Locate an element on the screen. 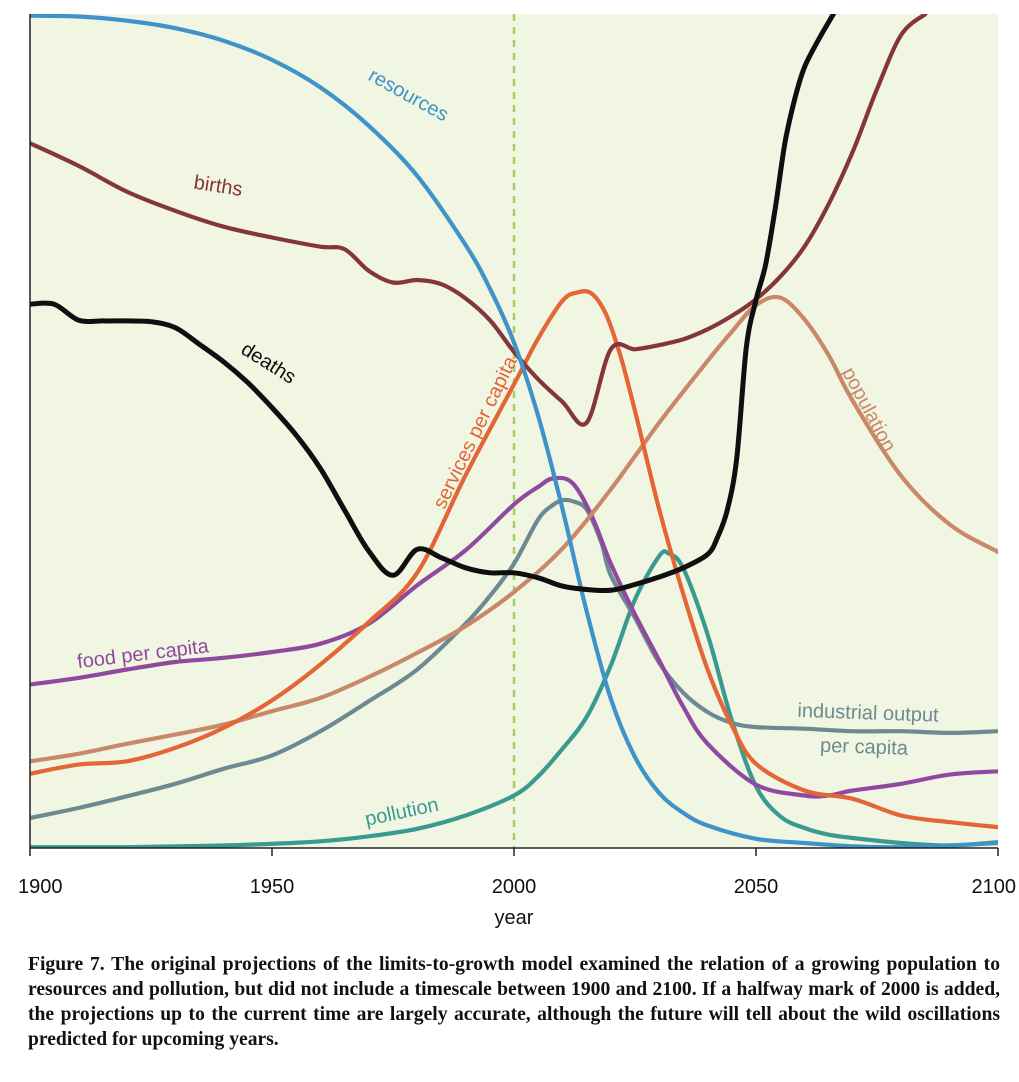 The height and width of the screenshot is (1082, 1019). x-axis-label: year is located at coordinates (514, 918).